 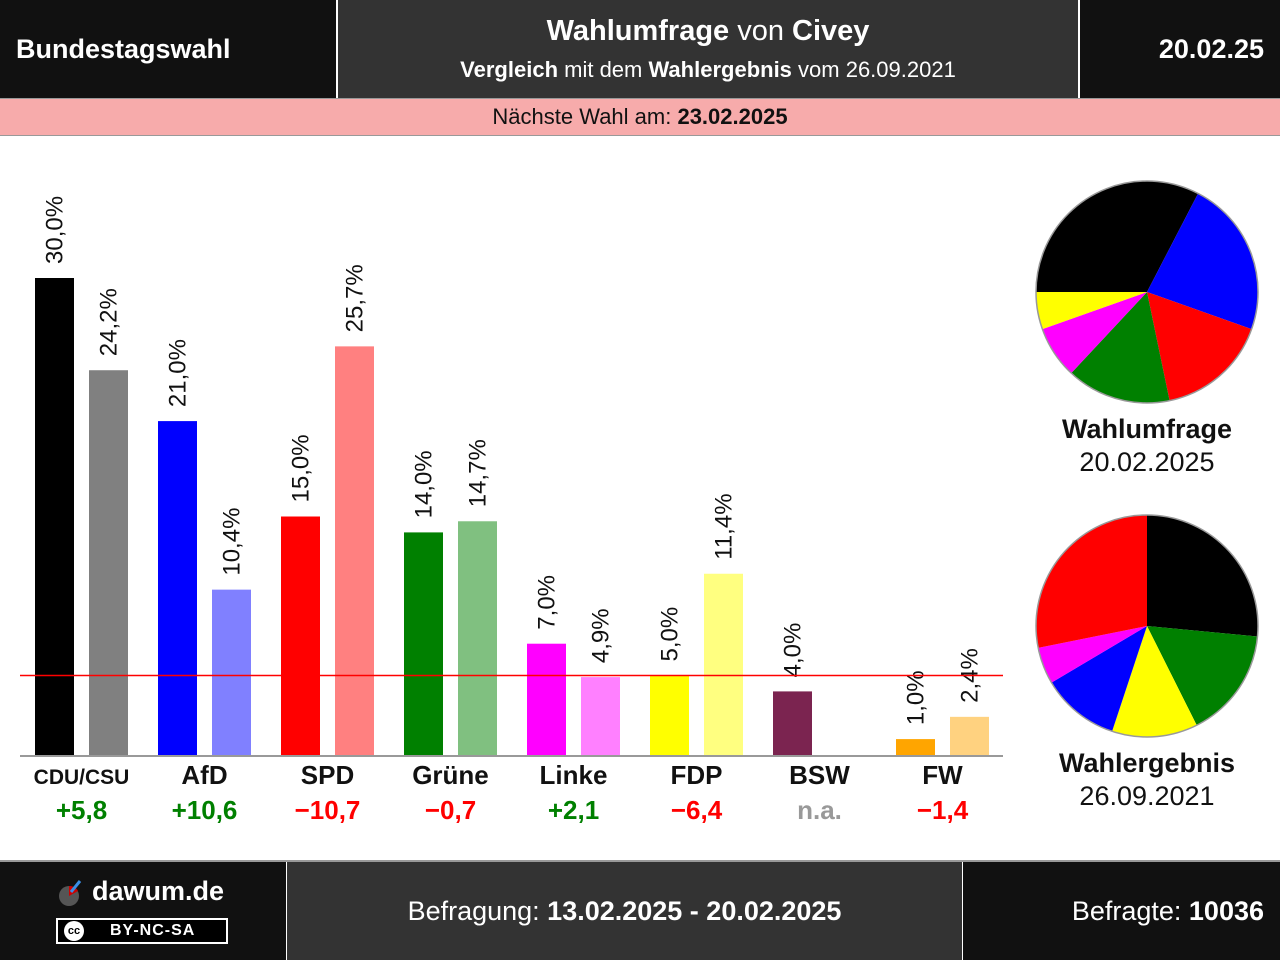 What do you see at coordinates (819, 810) in the screenshot?
I see `difference-label: n.a.` at bounding box center [819, 810].